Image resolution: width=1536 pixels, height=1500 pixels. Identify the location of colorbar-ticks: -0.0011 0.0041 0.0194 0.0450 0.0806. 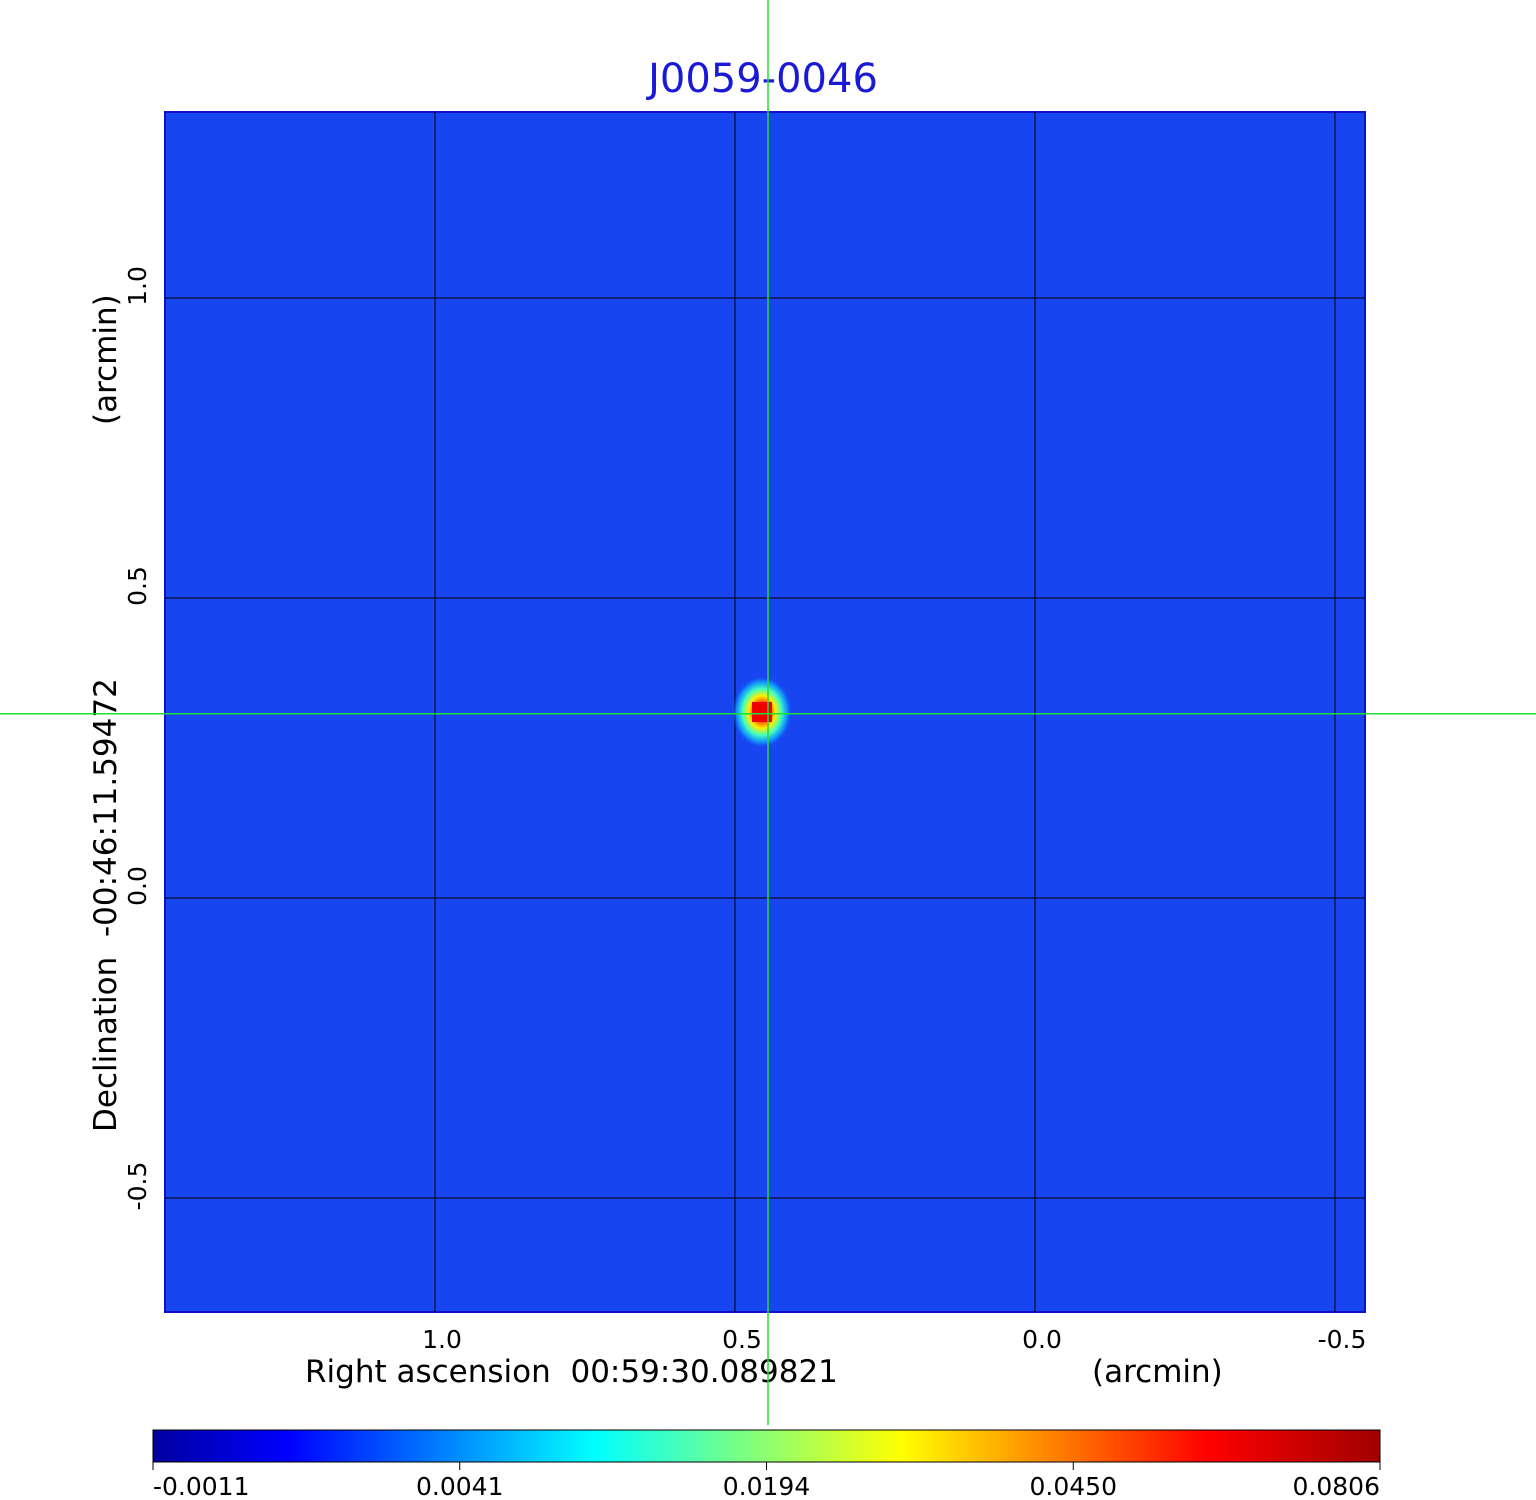
(766, 1481).